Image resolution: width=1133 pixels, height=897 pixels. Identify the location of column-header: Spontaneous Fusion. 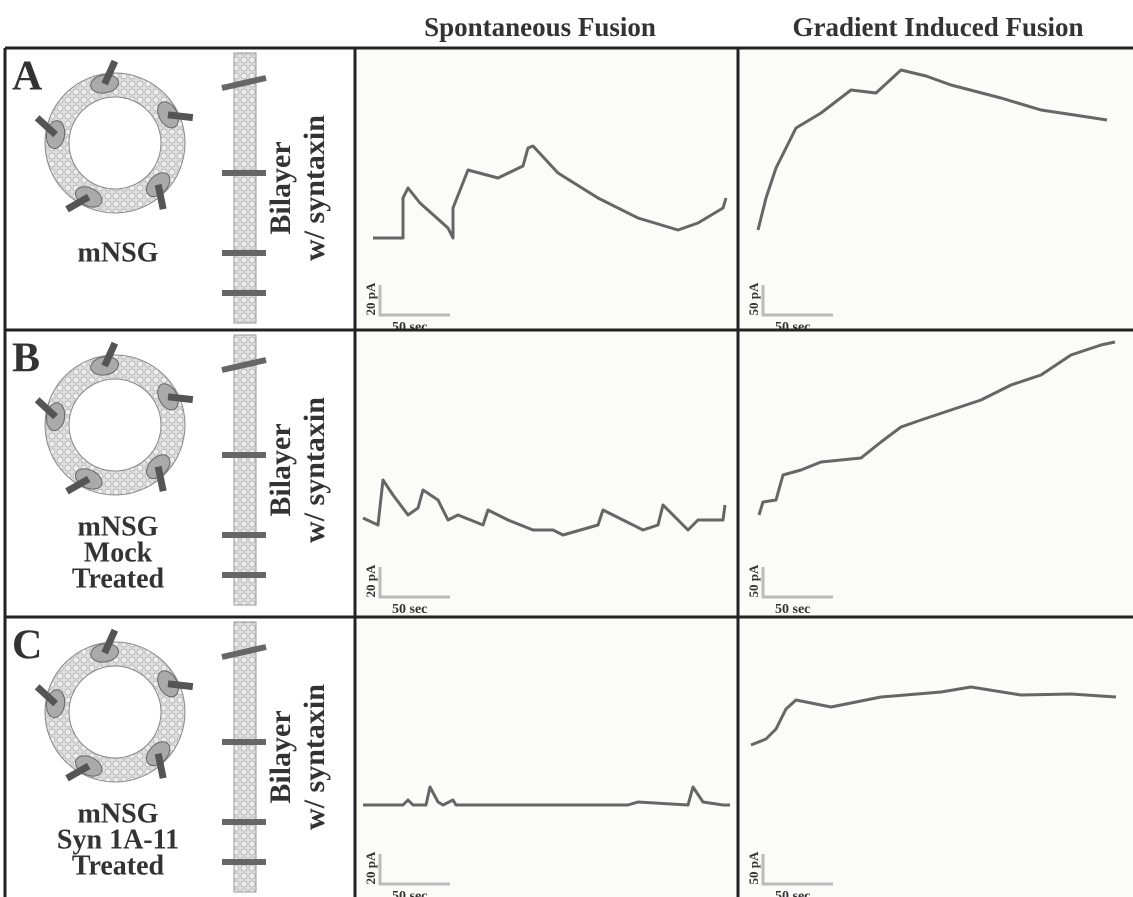
(540, 27).